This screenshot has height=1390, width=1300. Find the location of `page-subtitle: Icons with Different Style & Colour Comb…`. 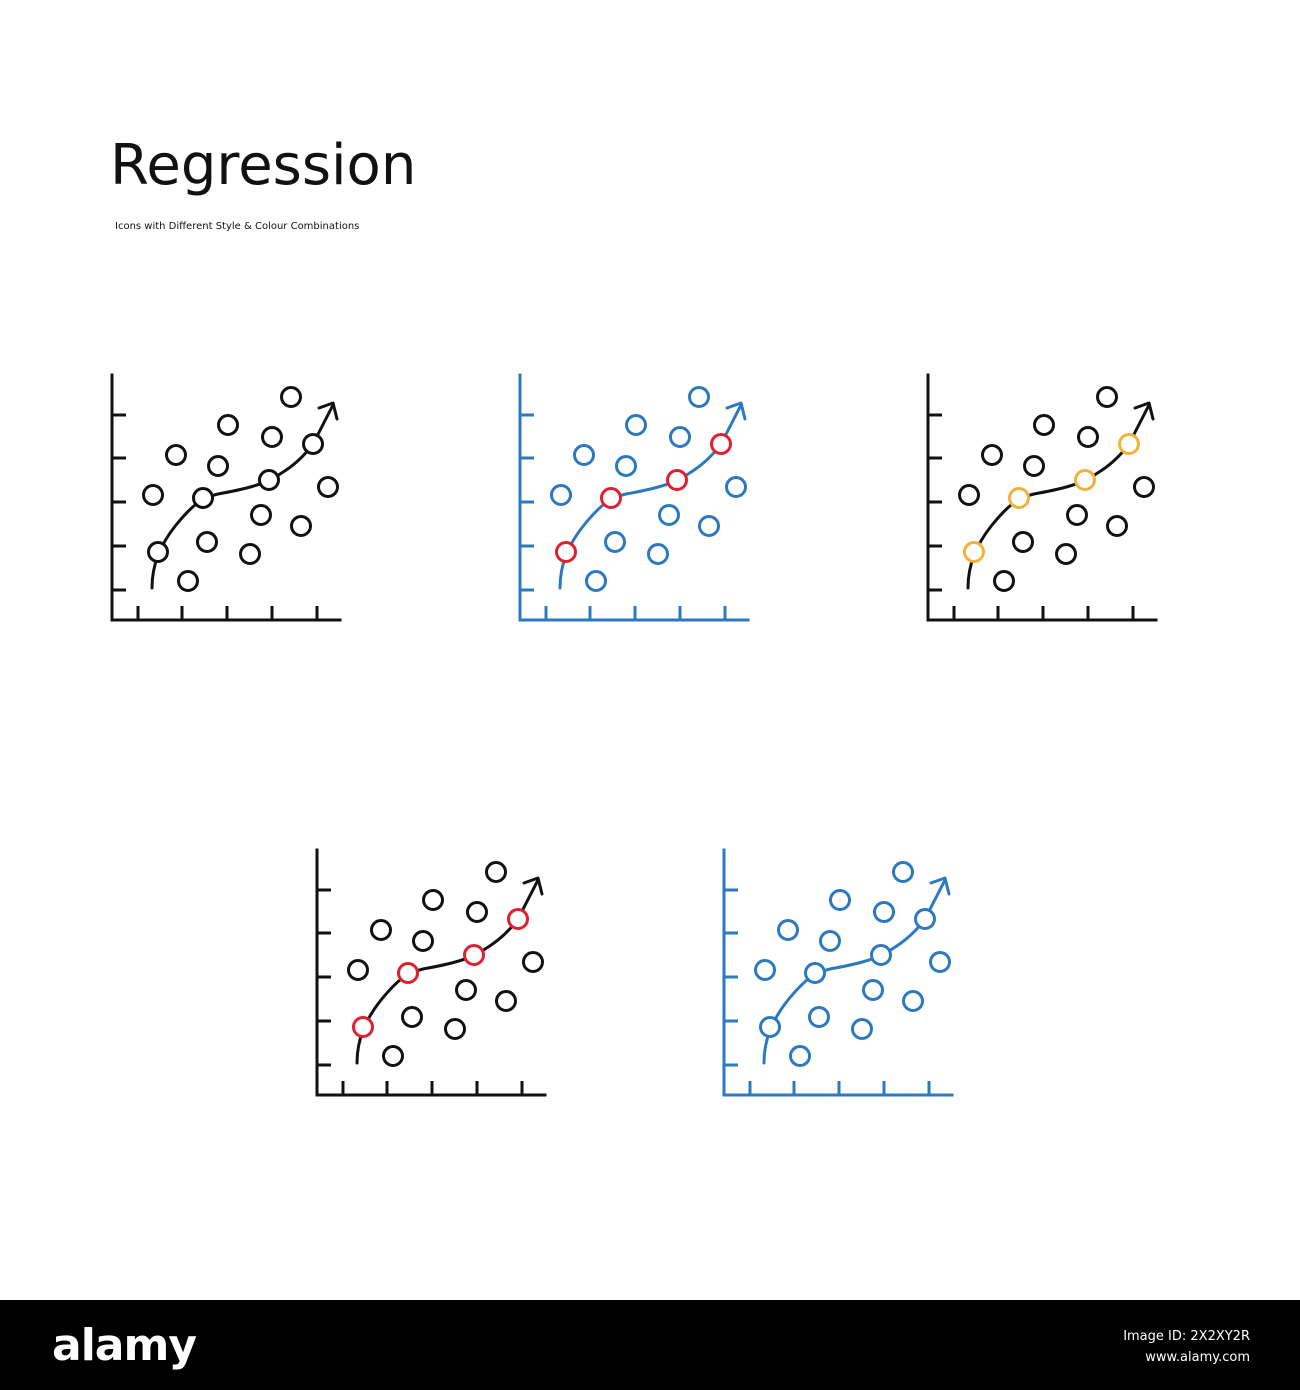

page-subtitle: Icons with Different Style & Colour Comb… is located at coordinates (237, 226).